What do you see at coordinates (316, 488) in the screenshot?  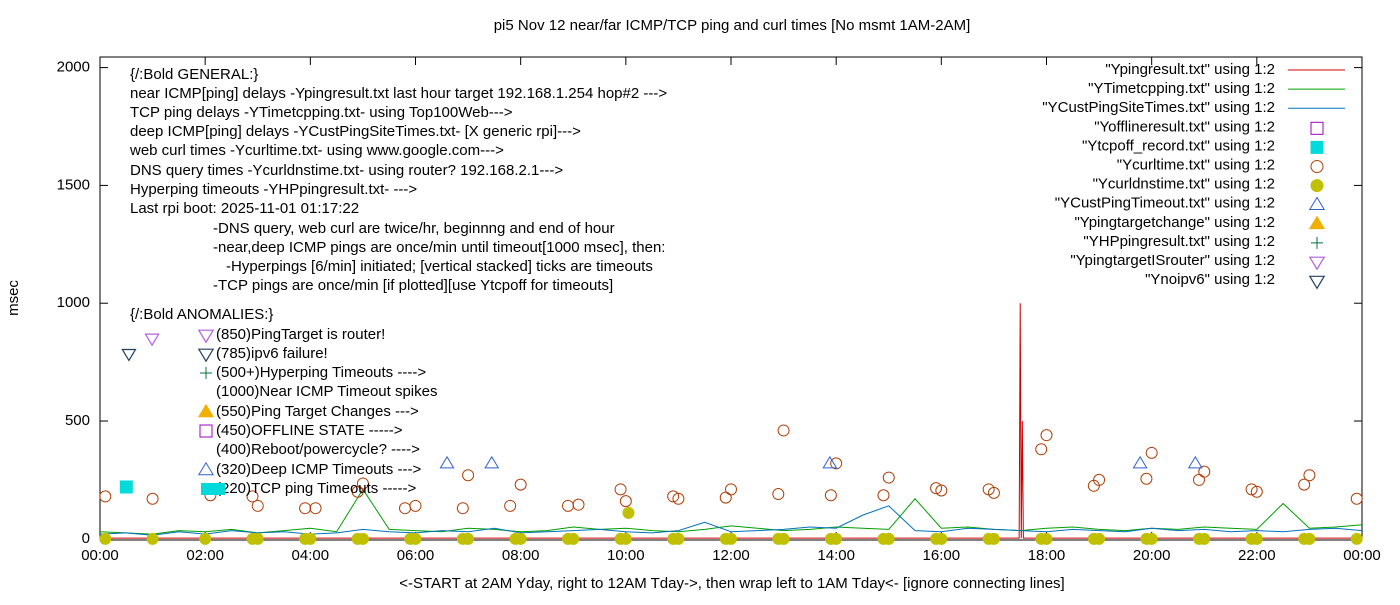 I see `annotation: (220)TCP ping Timeouts ----->` at bounding box center [316, 488].